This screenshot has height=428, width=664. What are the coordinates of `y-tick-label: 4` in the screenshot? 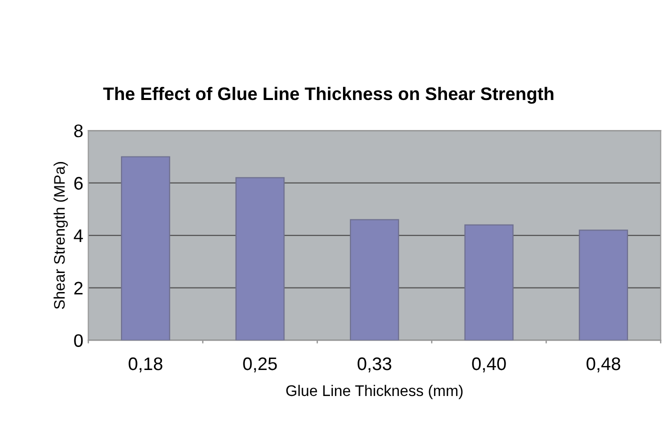 It's located at (78, 236).